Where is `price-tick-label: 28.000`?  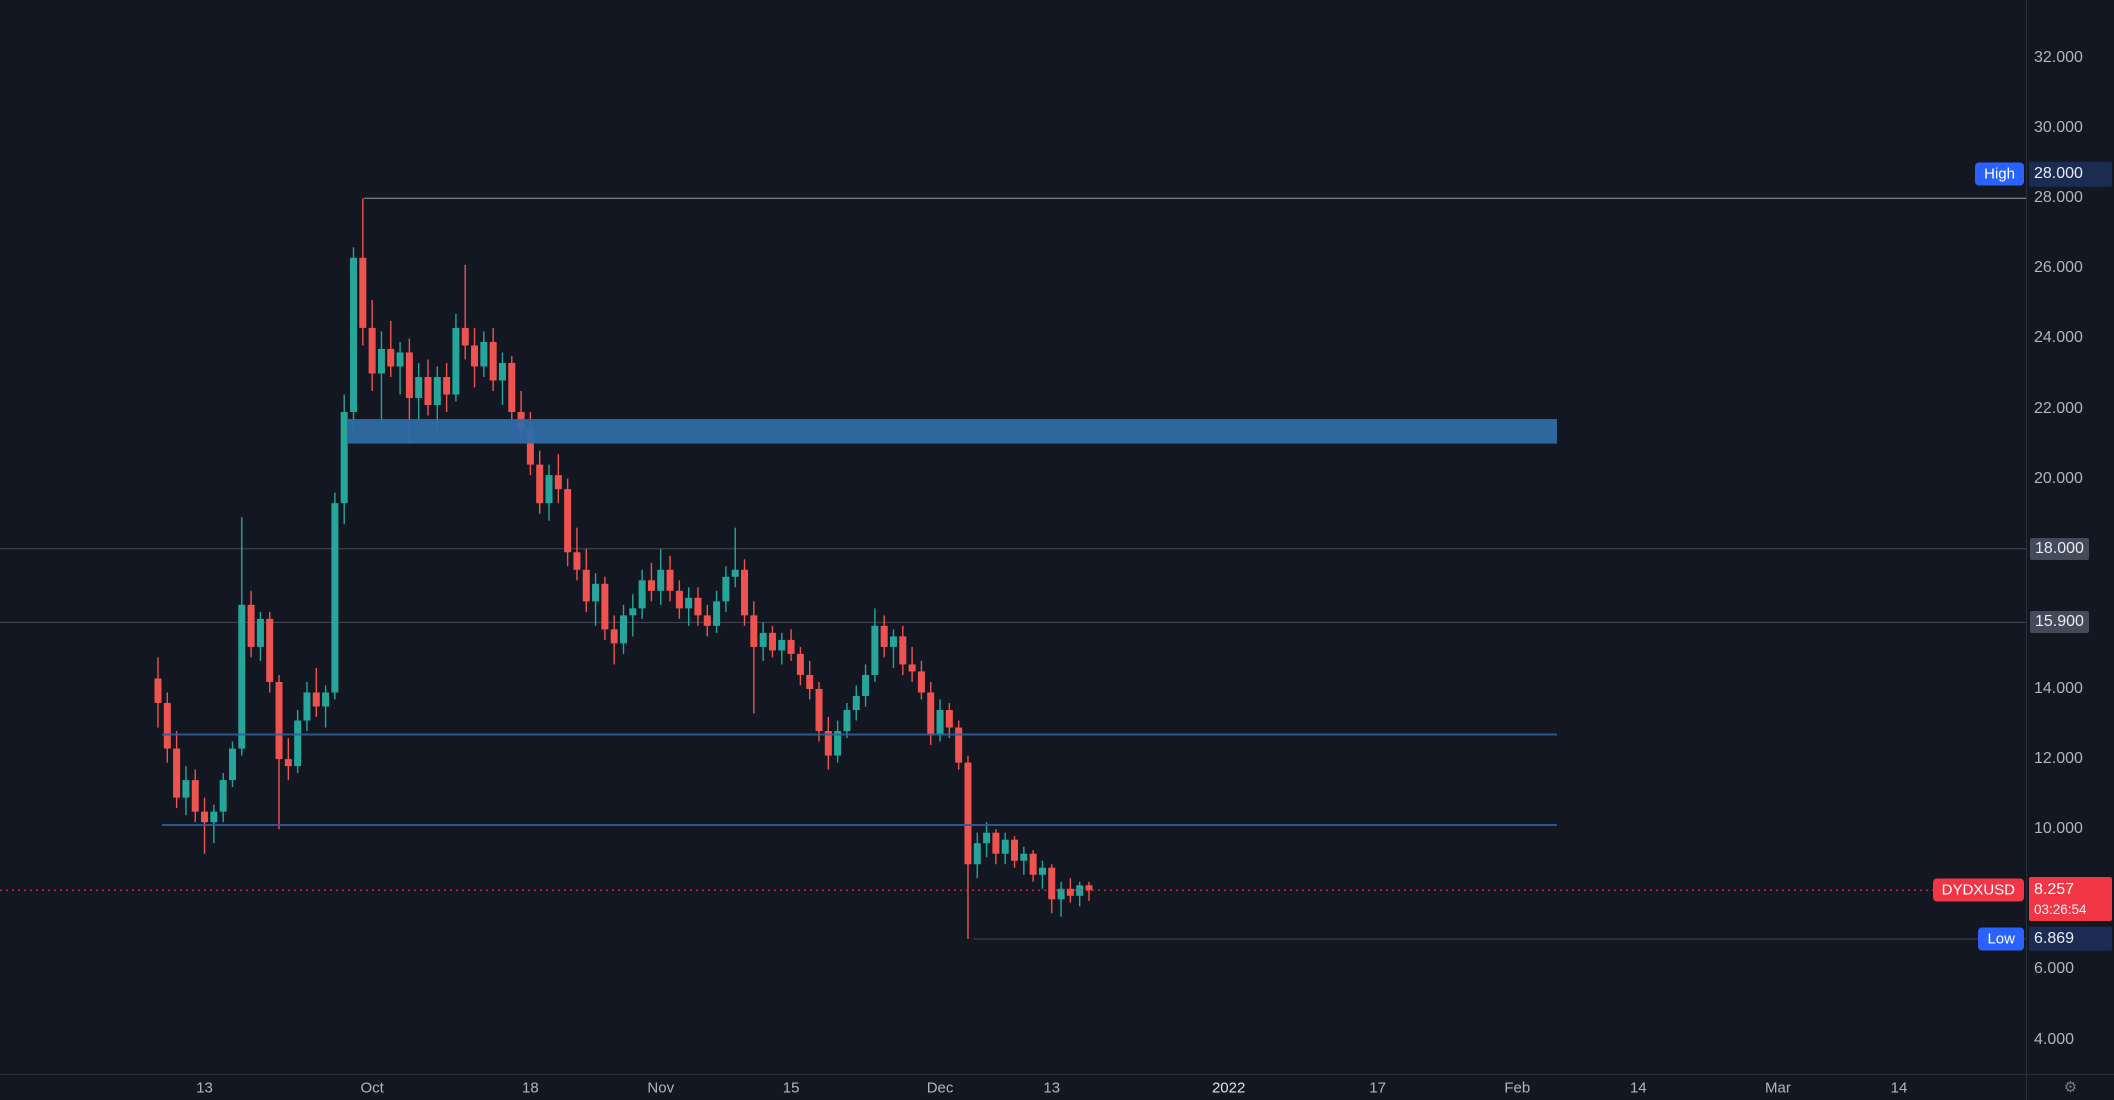
price-tick-label: 28.000 is located at coordinates (2058, 198).